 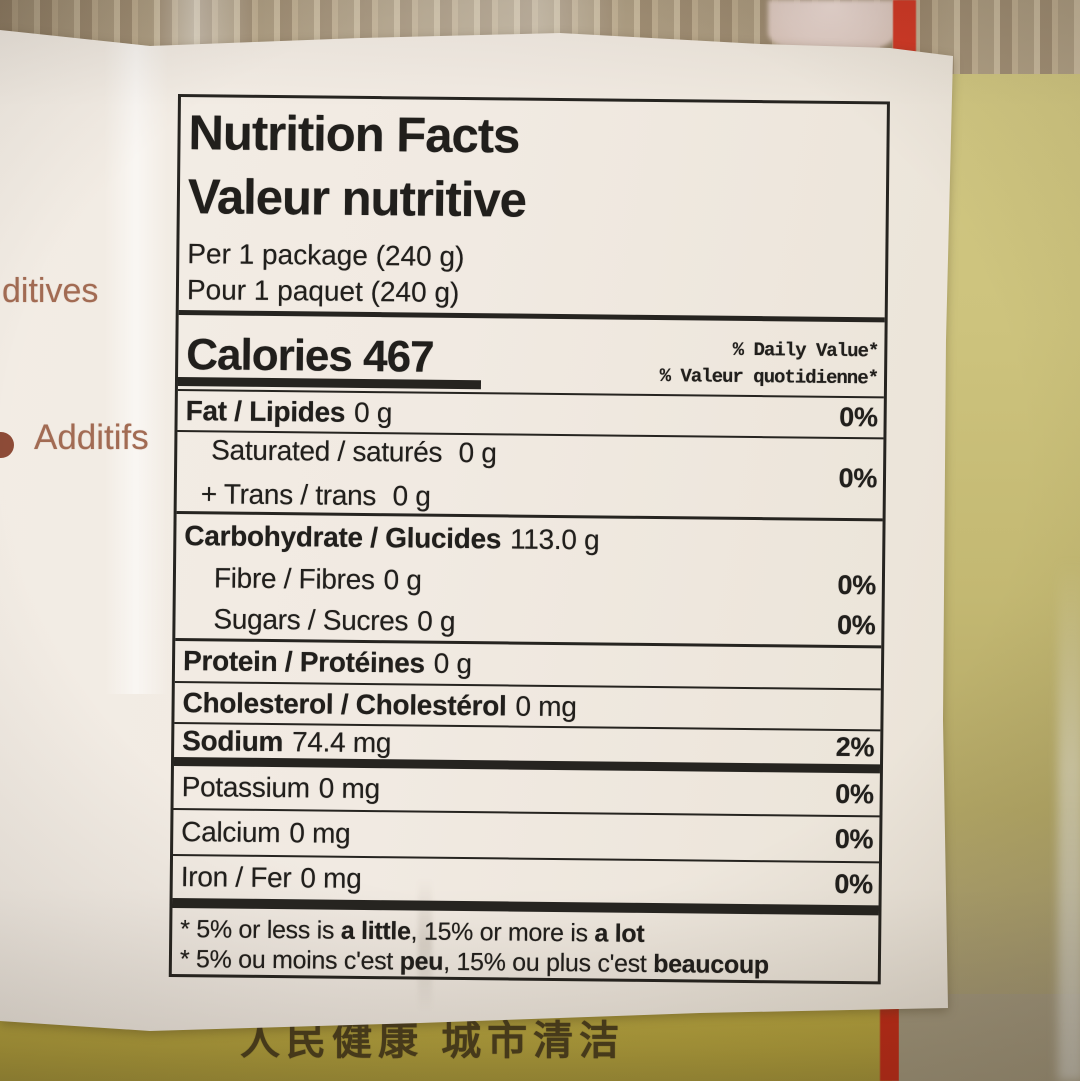 I want to click on red-stripe-top, so click(x=904, y=29).